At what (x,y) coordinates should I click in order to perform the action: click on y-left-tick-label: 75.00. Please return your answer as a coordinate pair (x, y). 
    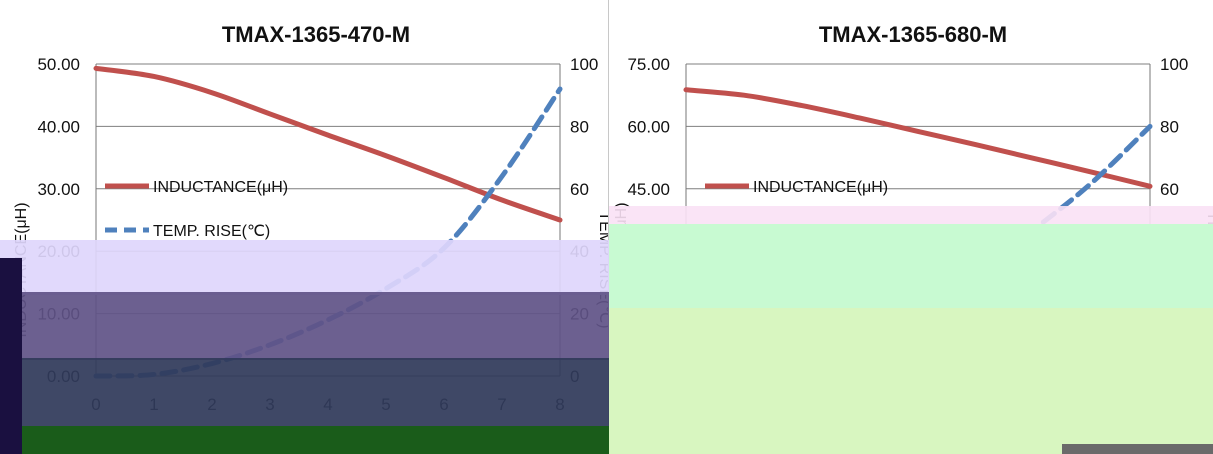
    Looking at the image, I should click on (648, 64).